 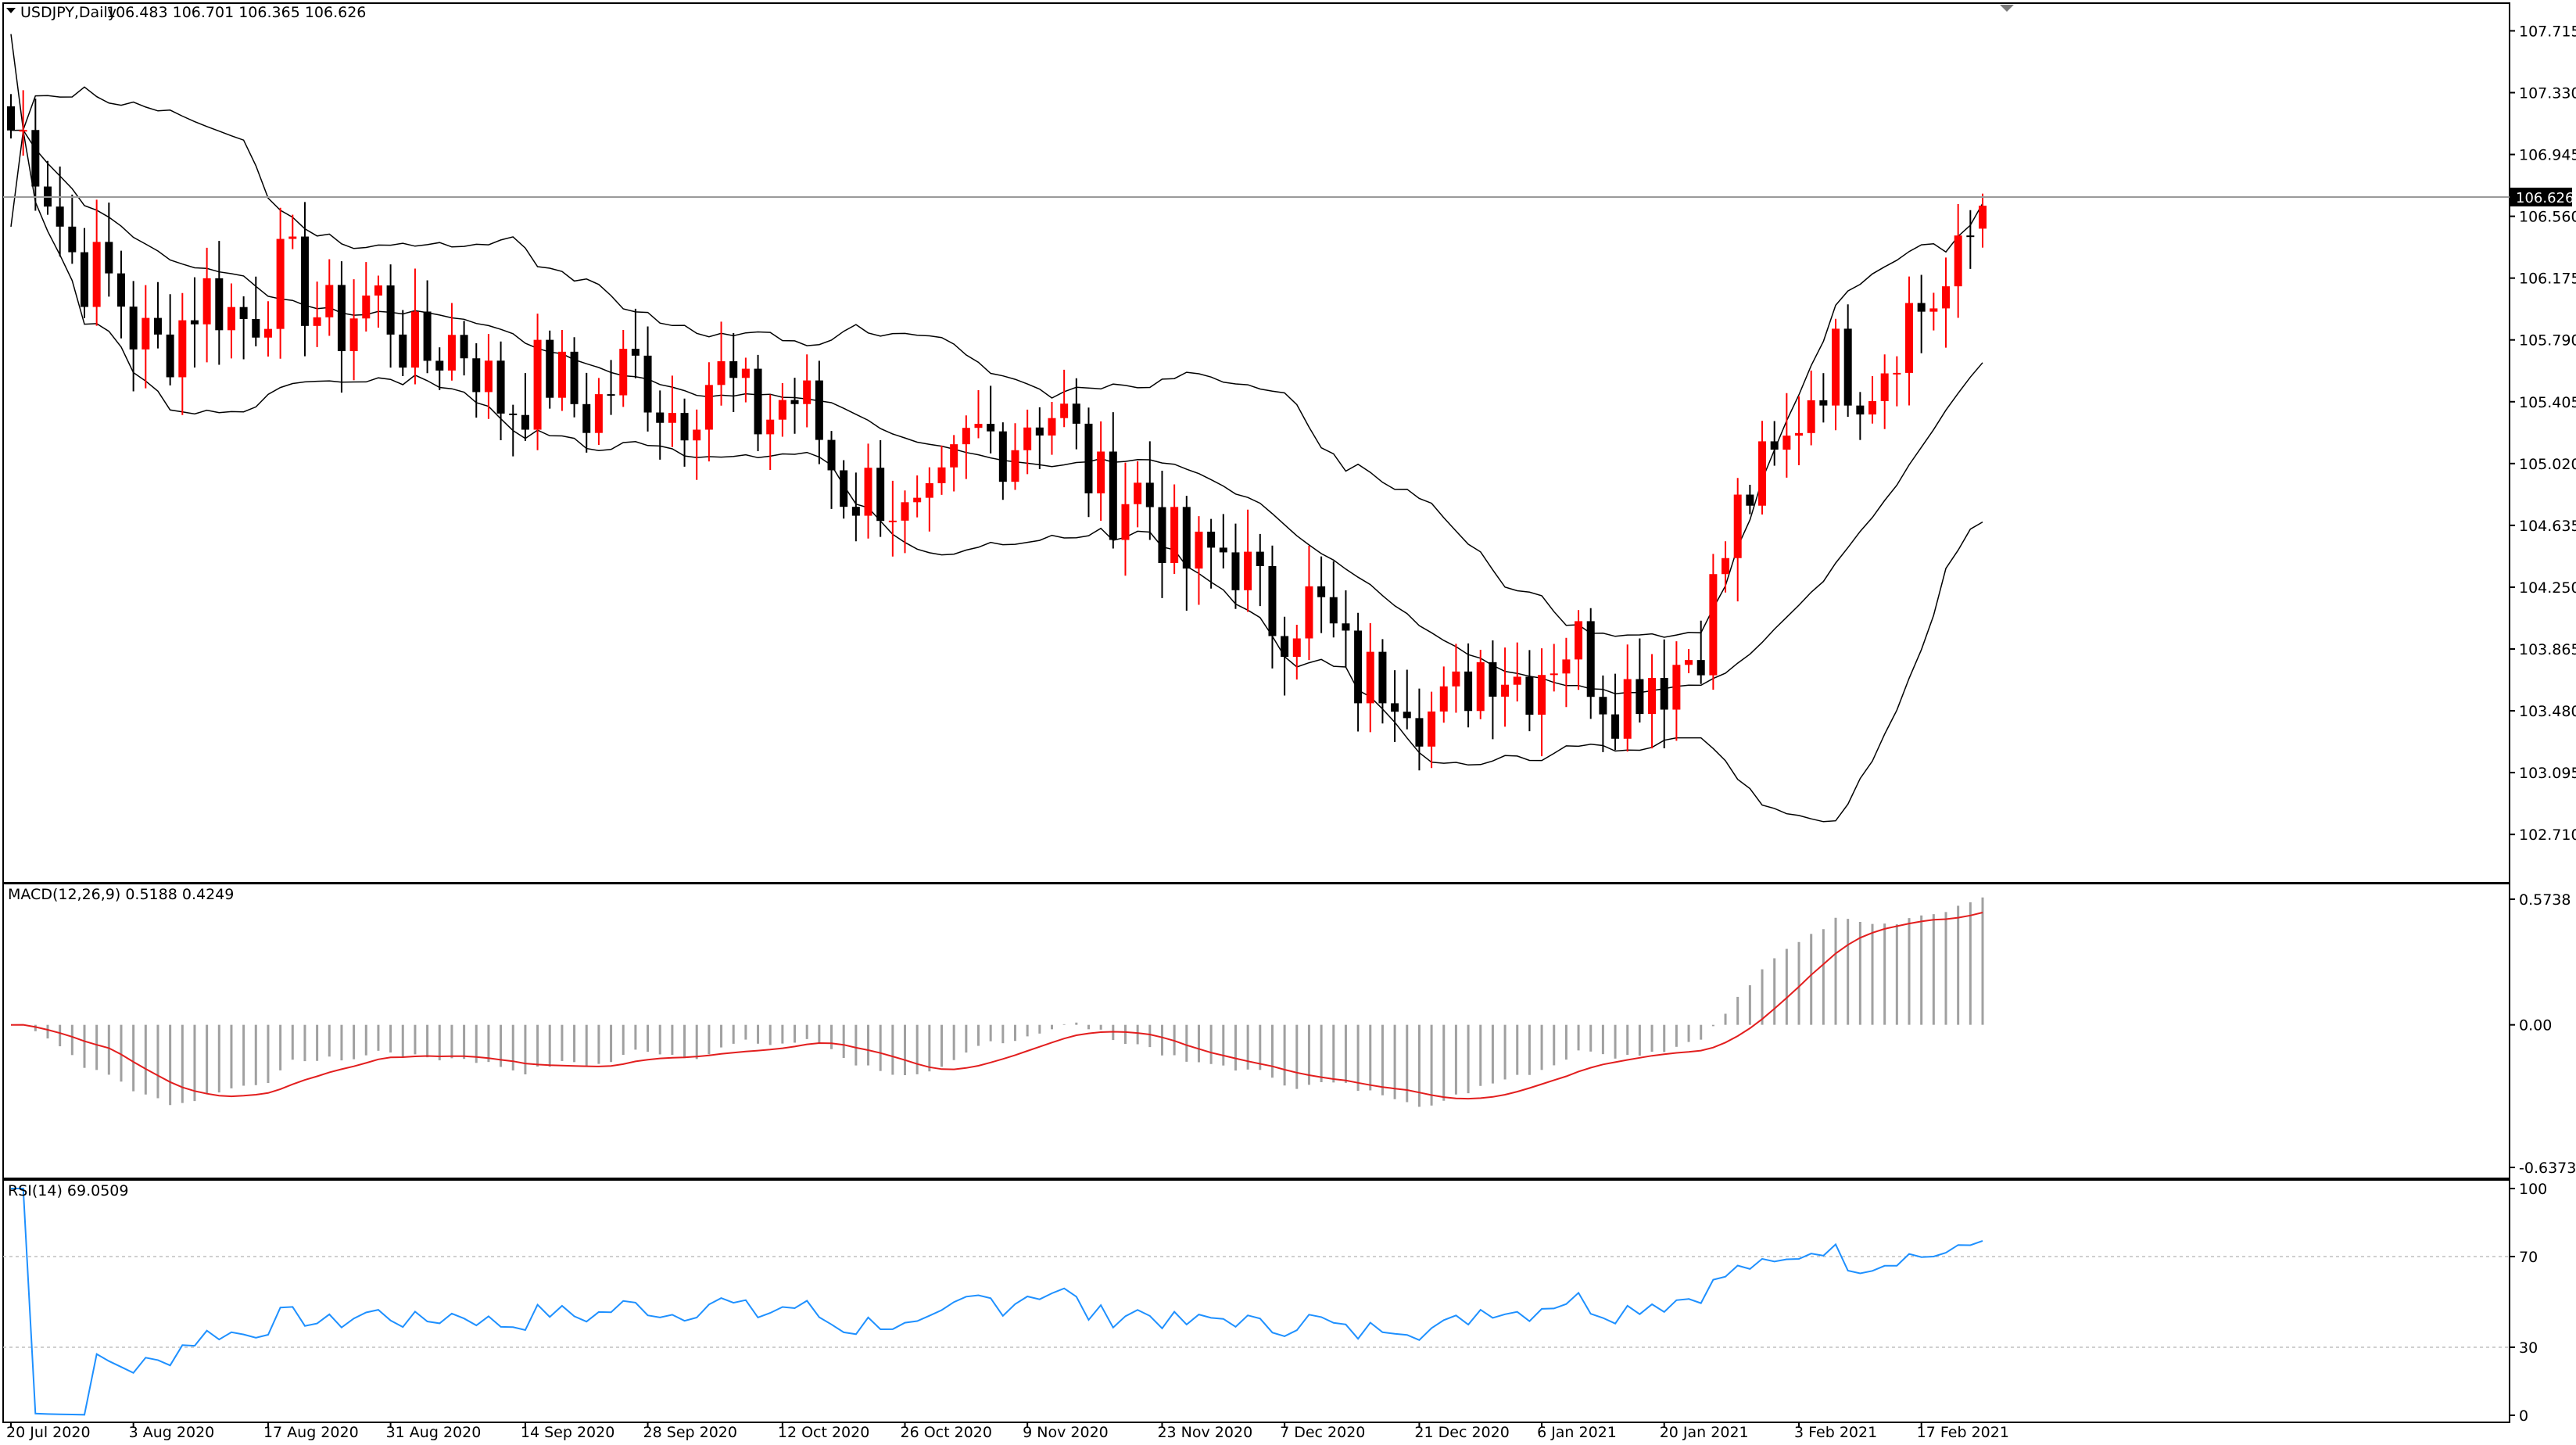 I want to click on date-tick-label: 3 Aug 2020, so click(x=172, y=1432).